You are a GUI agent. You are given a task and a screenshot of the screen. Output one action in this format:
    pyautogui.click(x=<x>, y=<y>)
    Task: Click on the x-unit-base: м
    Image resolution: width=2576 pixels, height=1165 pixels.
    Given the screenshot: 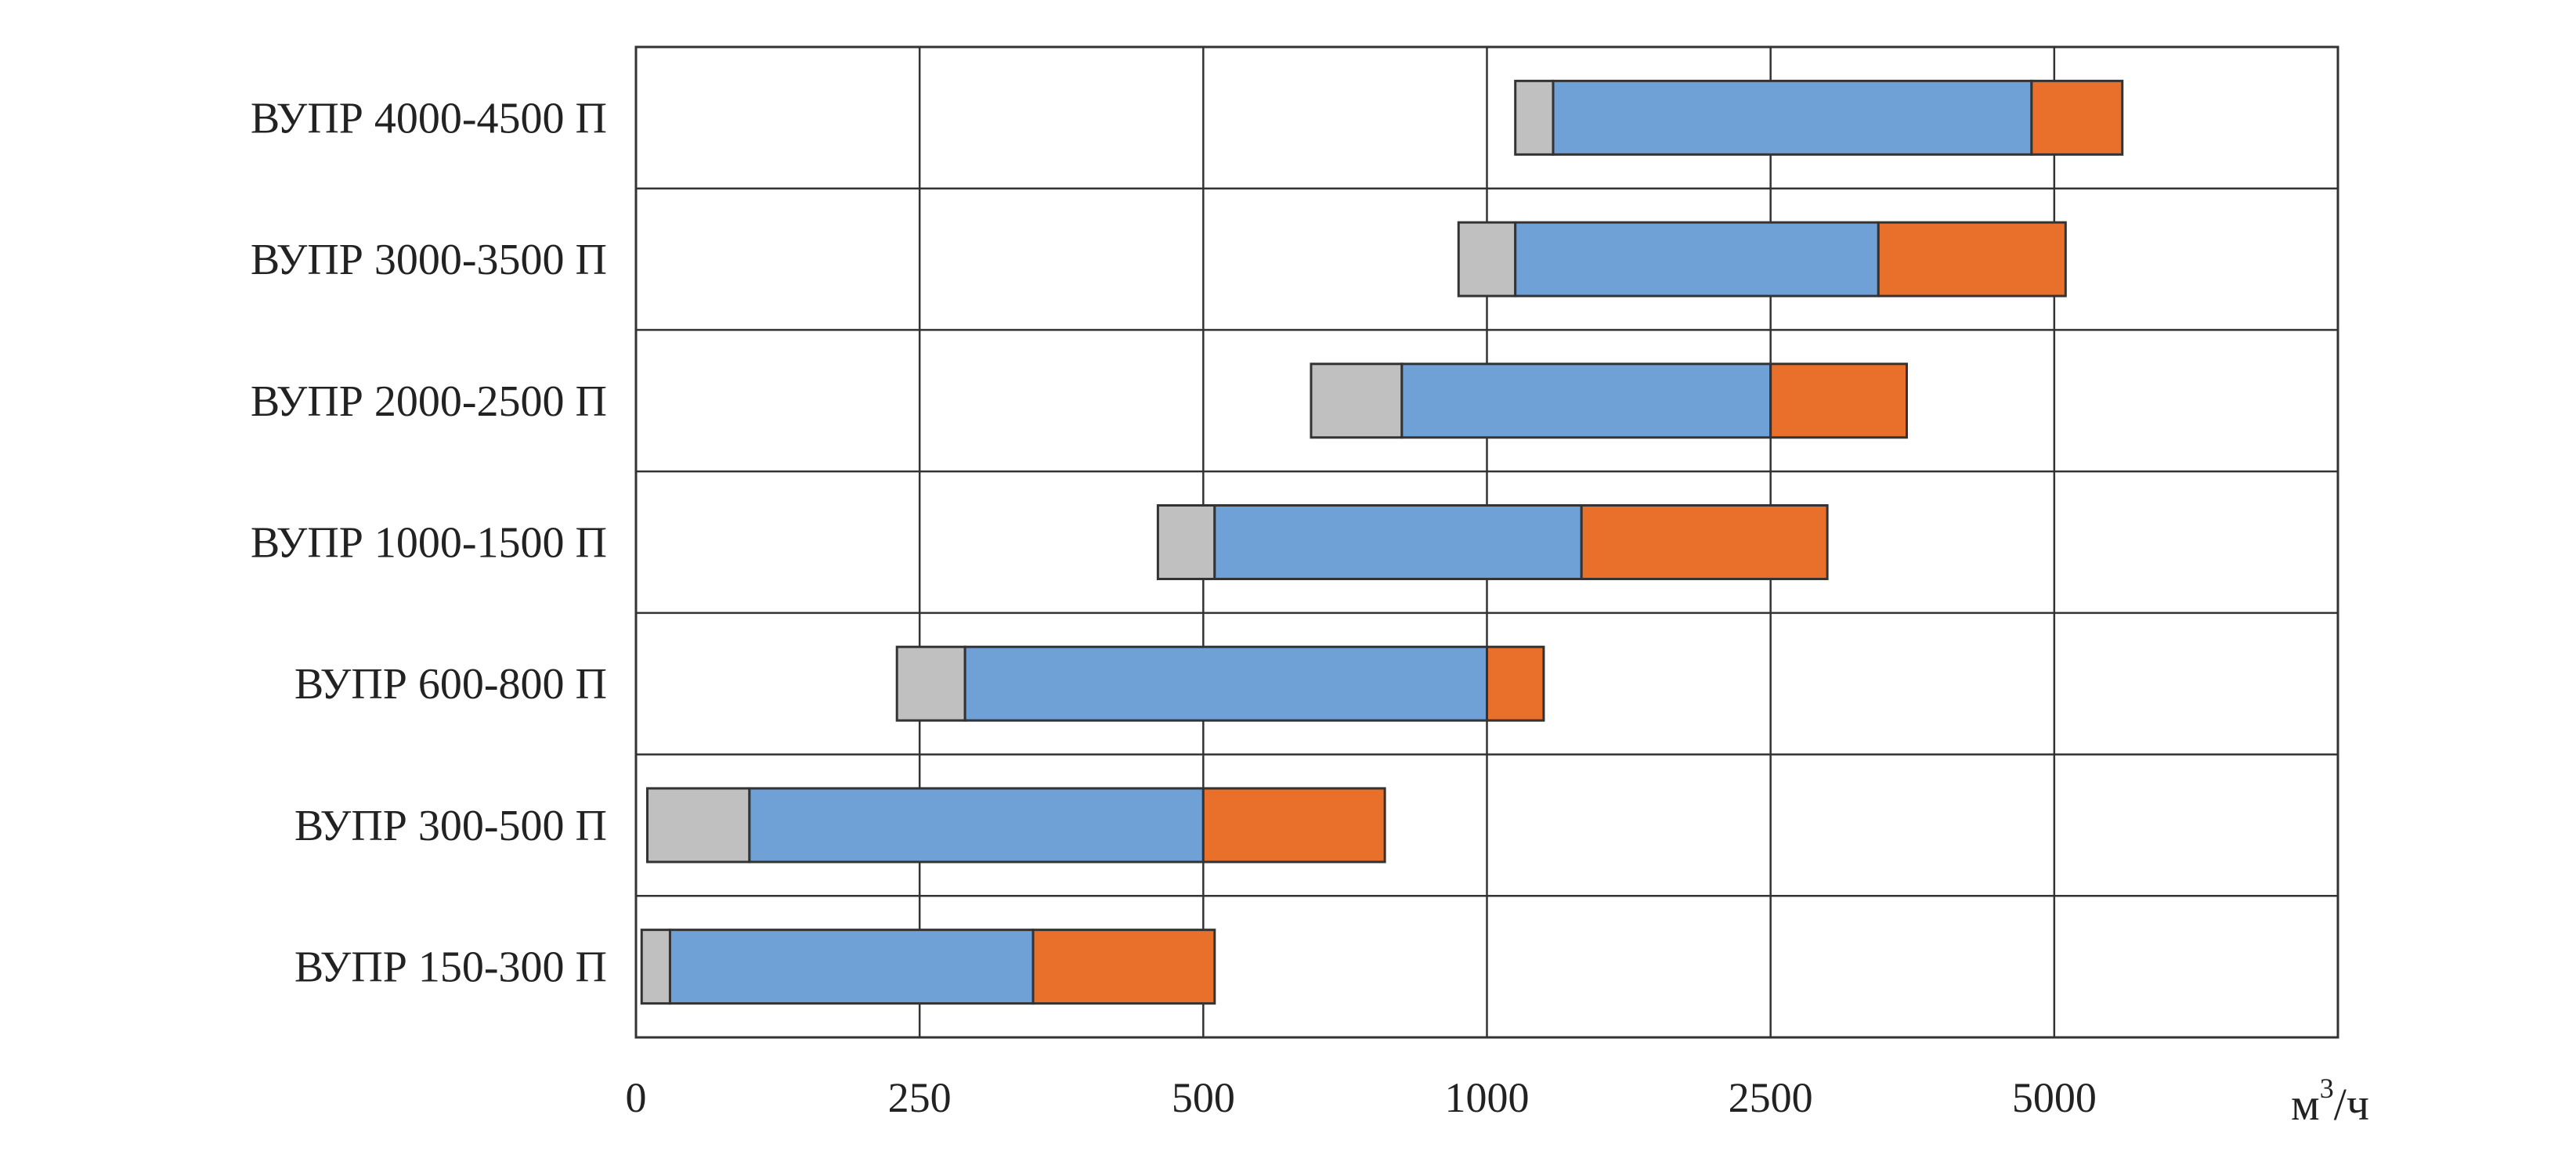 What is the action you would take?
    pyautogui.click(x=2305, y=1104)
    